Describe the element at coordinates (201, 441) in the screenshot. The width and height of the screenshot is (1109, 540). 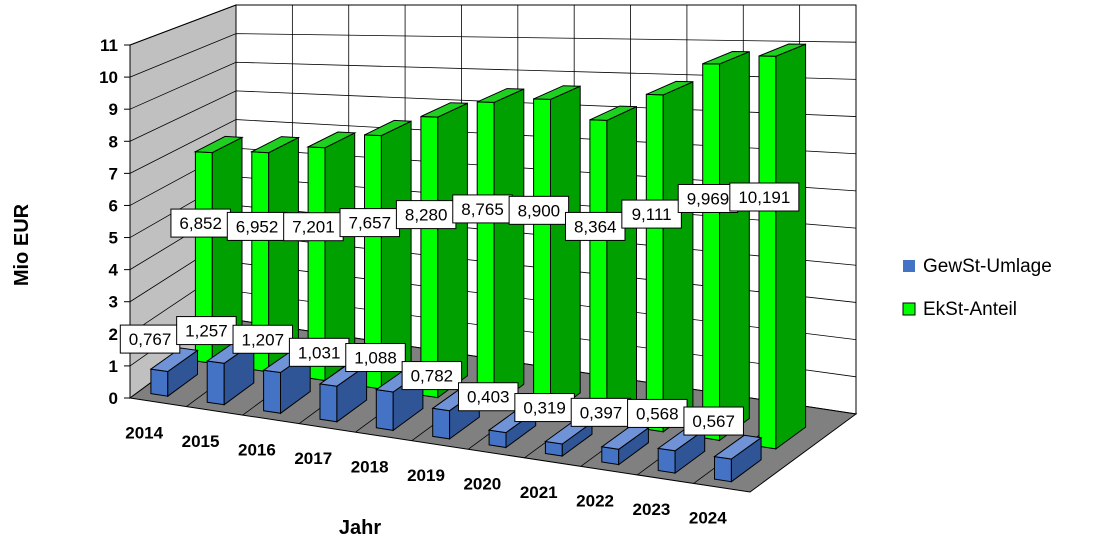
I see `x-tick-label: 2015` at that location.